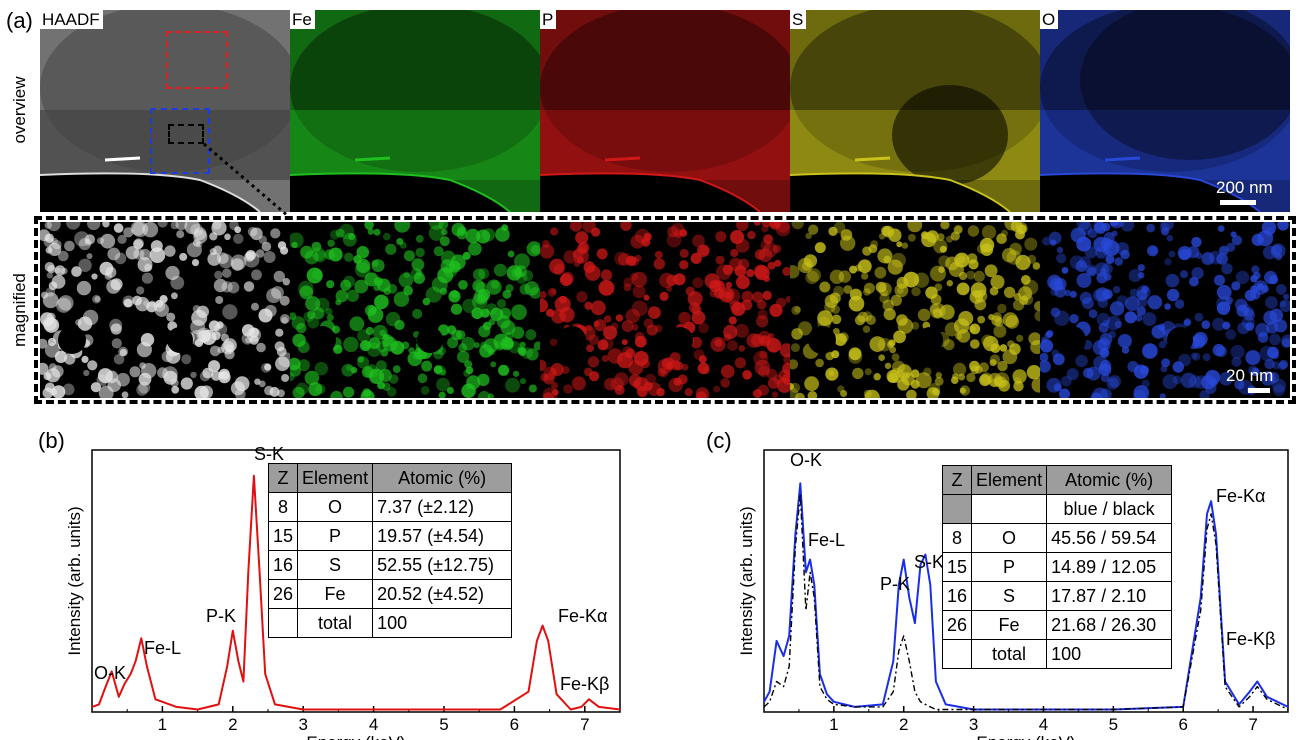 The image size is (1308, 740). I want to click on table-b-cell: O, so click(335, 507).